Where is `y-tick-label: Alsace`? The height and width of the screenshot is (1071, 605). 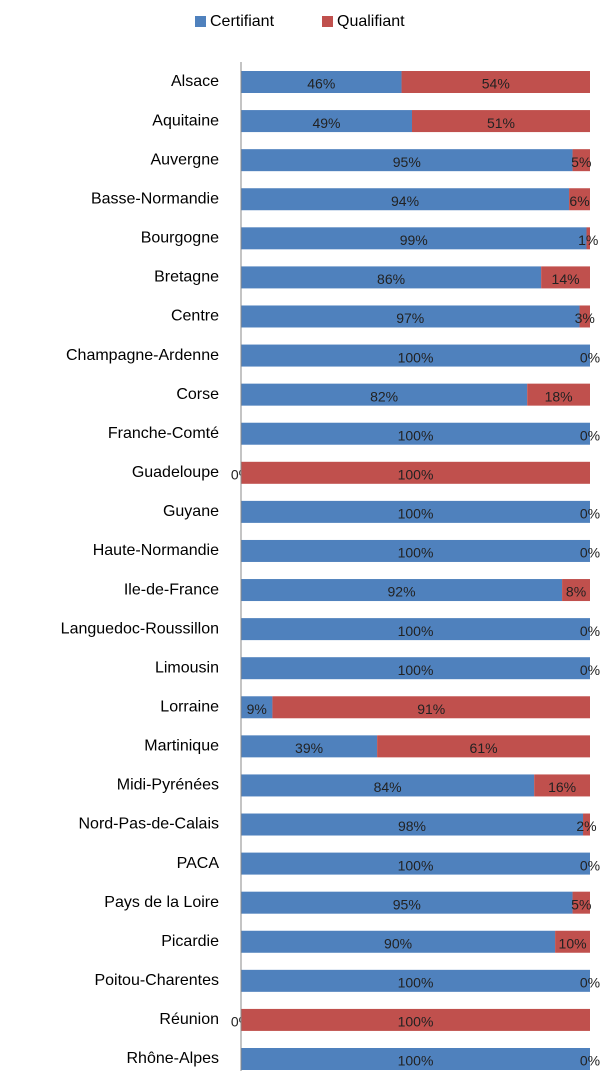 y-tick-label: Alsace is located at coordinates (195, 81).